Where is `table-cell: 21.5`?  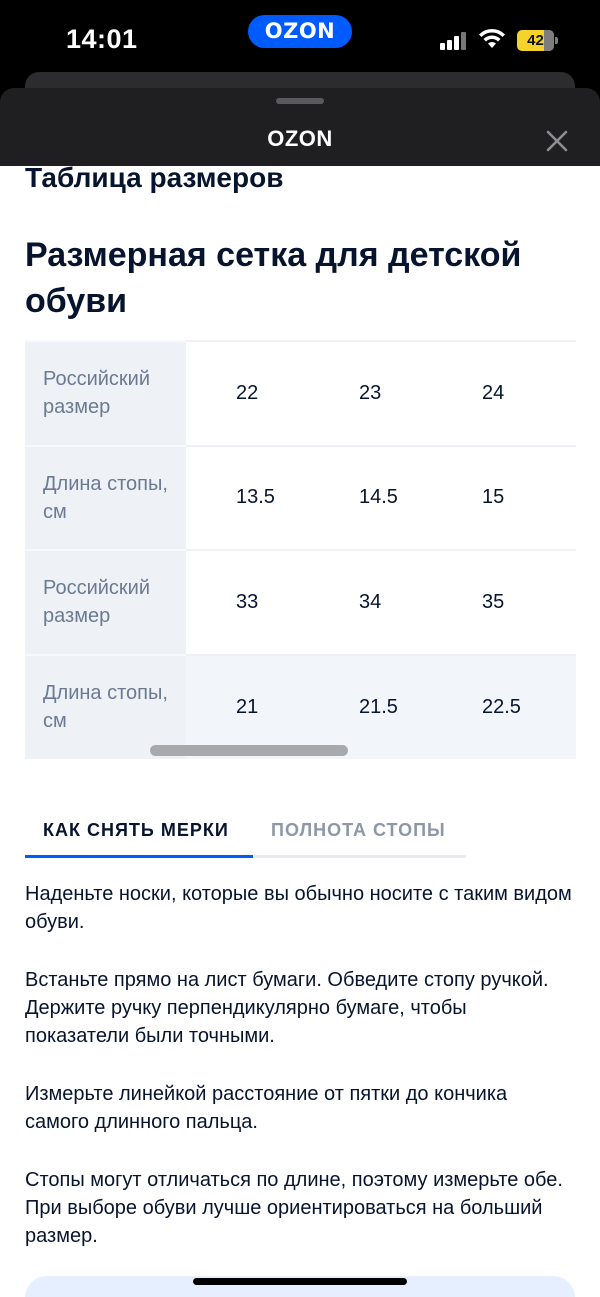
table-cell: 21.5 is located at coordinates (370, 706).